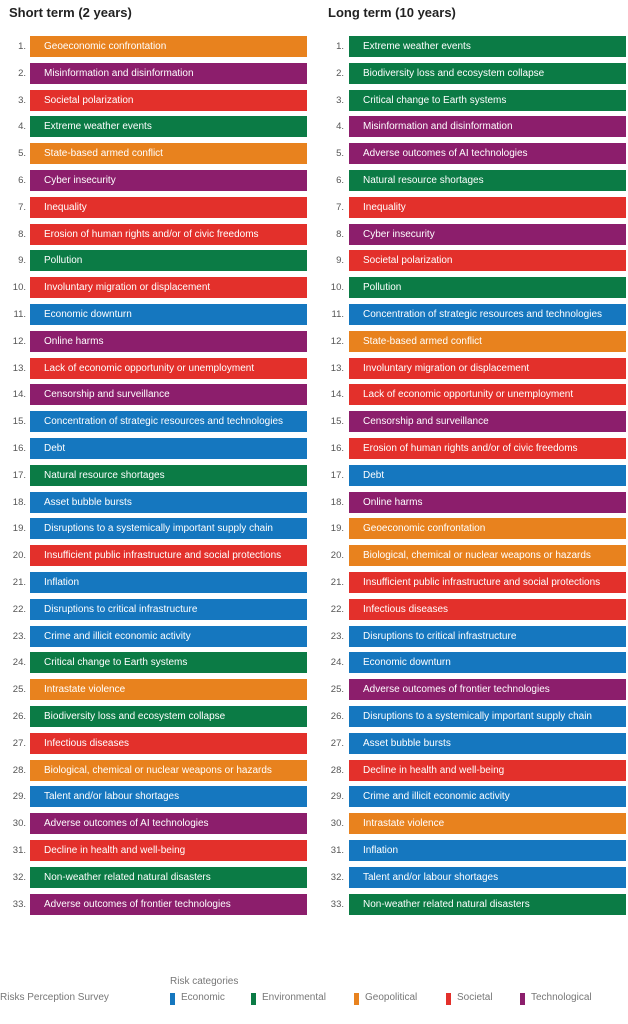 Image resolution: width=628 pixels, height=1024 pixels. Describe the element at coordinates (337, 743) in the screenshot. I see `rank-number: 27.` at that location.